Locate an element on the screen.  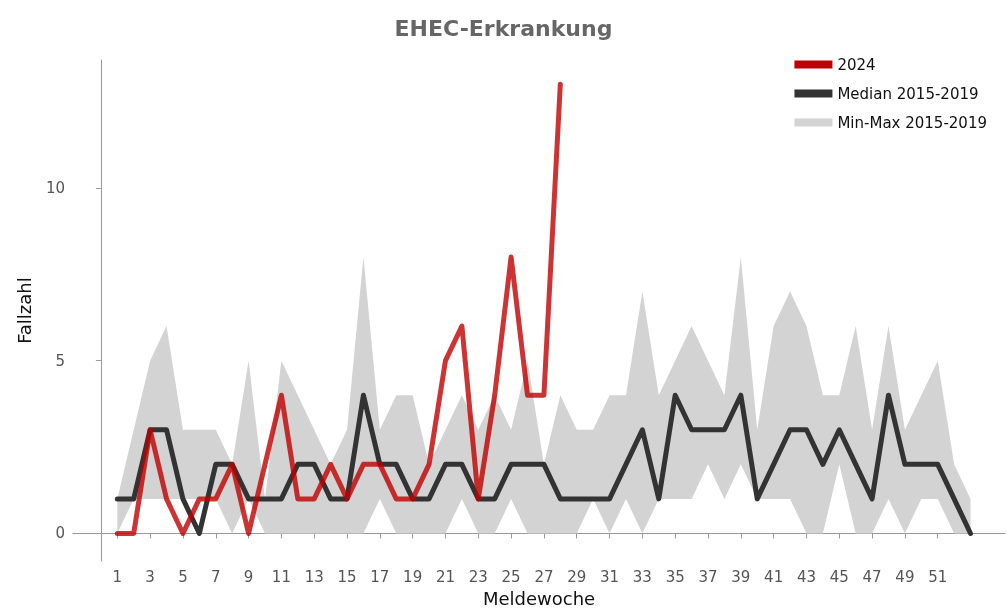
x-tick-label: 9 is located at coordinates (248, 576).